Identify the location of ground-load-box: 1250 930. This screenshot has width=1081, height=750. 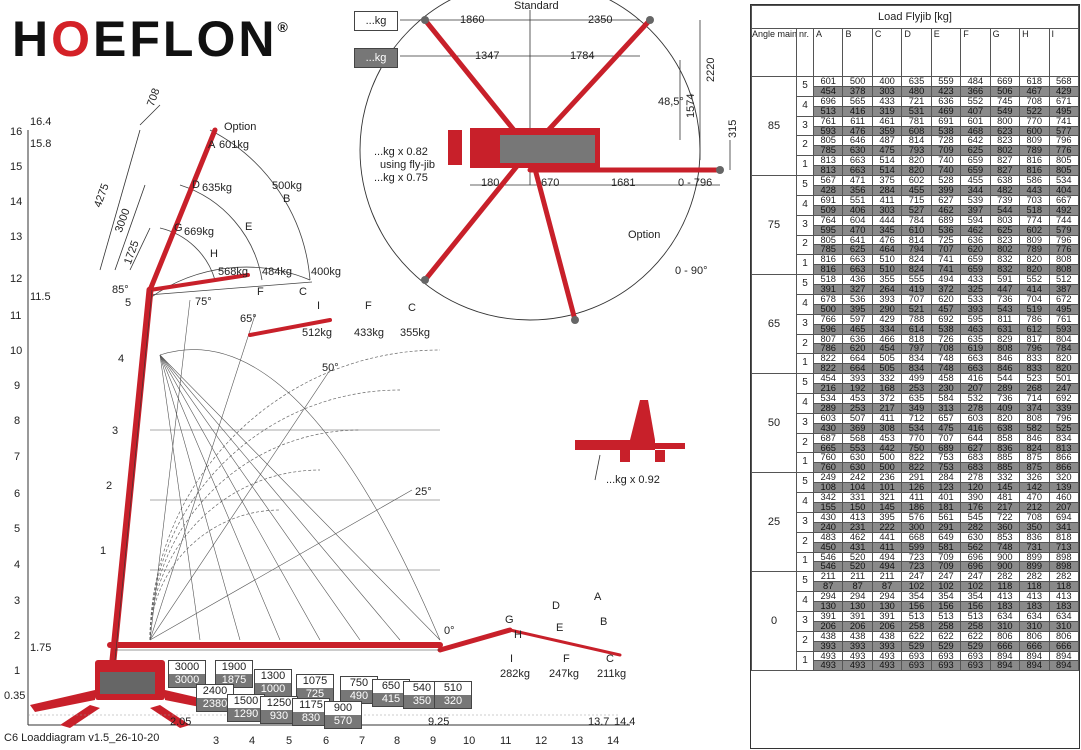
(279, 710).